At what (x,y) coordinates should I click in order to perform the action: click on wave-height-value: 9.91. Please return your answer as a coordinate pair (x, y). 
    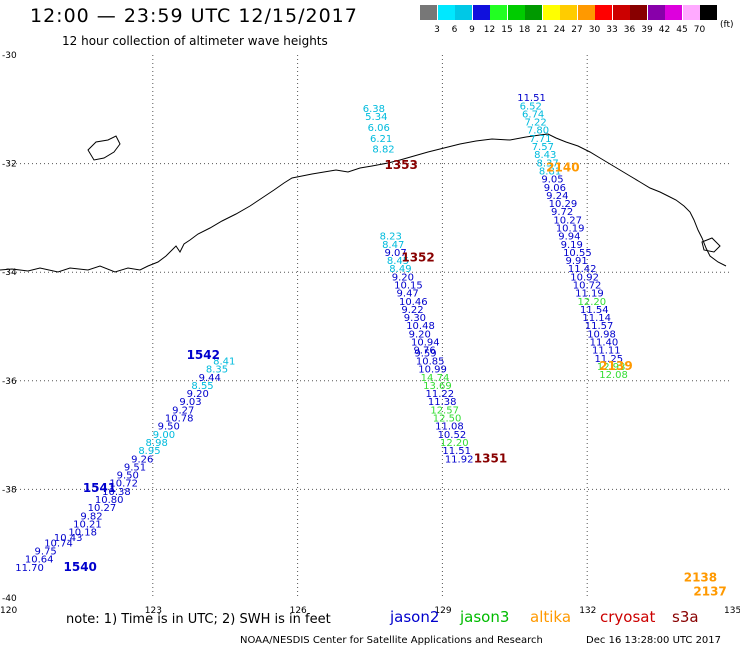
    Looking at the image, I should click on (576, 261).